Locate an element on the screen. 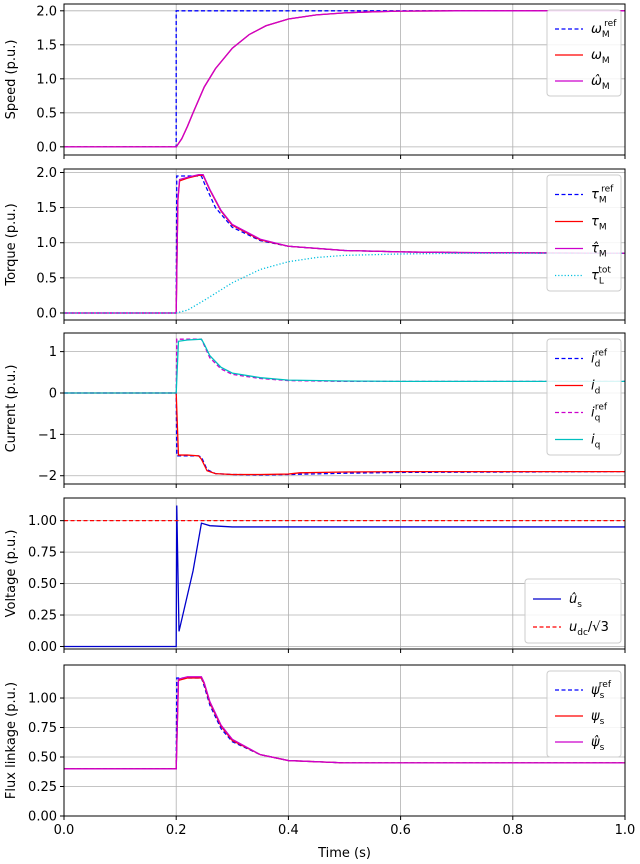 The image size is (640, 864). legend-entry: iq is located at coordinates (595, 442).